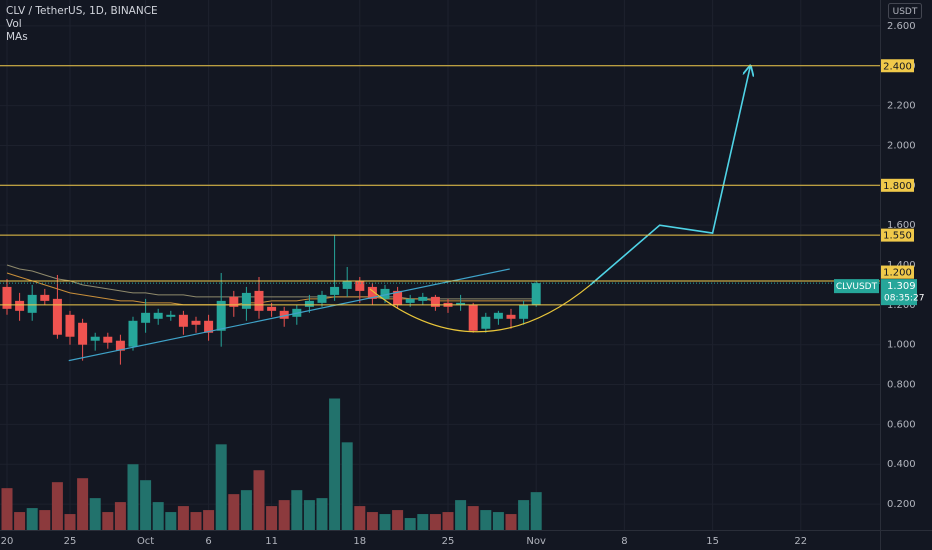 The height and width of the screenshot is (550, 932). Describe the element at coordinates (901, 504) in the screenshot. I see `y-tick-label: 0.200` at that location.